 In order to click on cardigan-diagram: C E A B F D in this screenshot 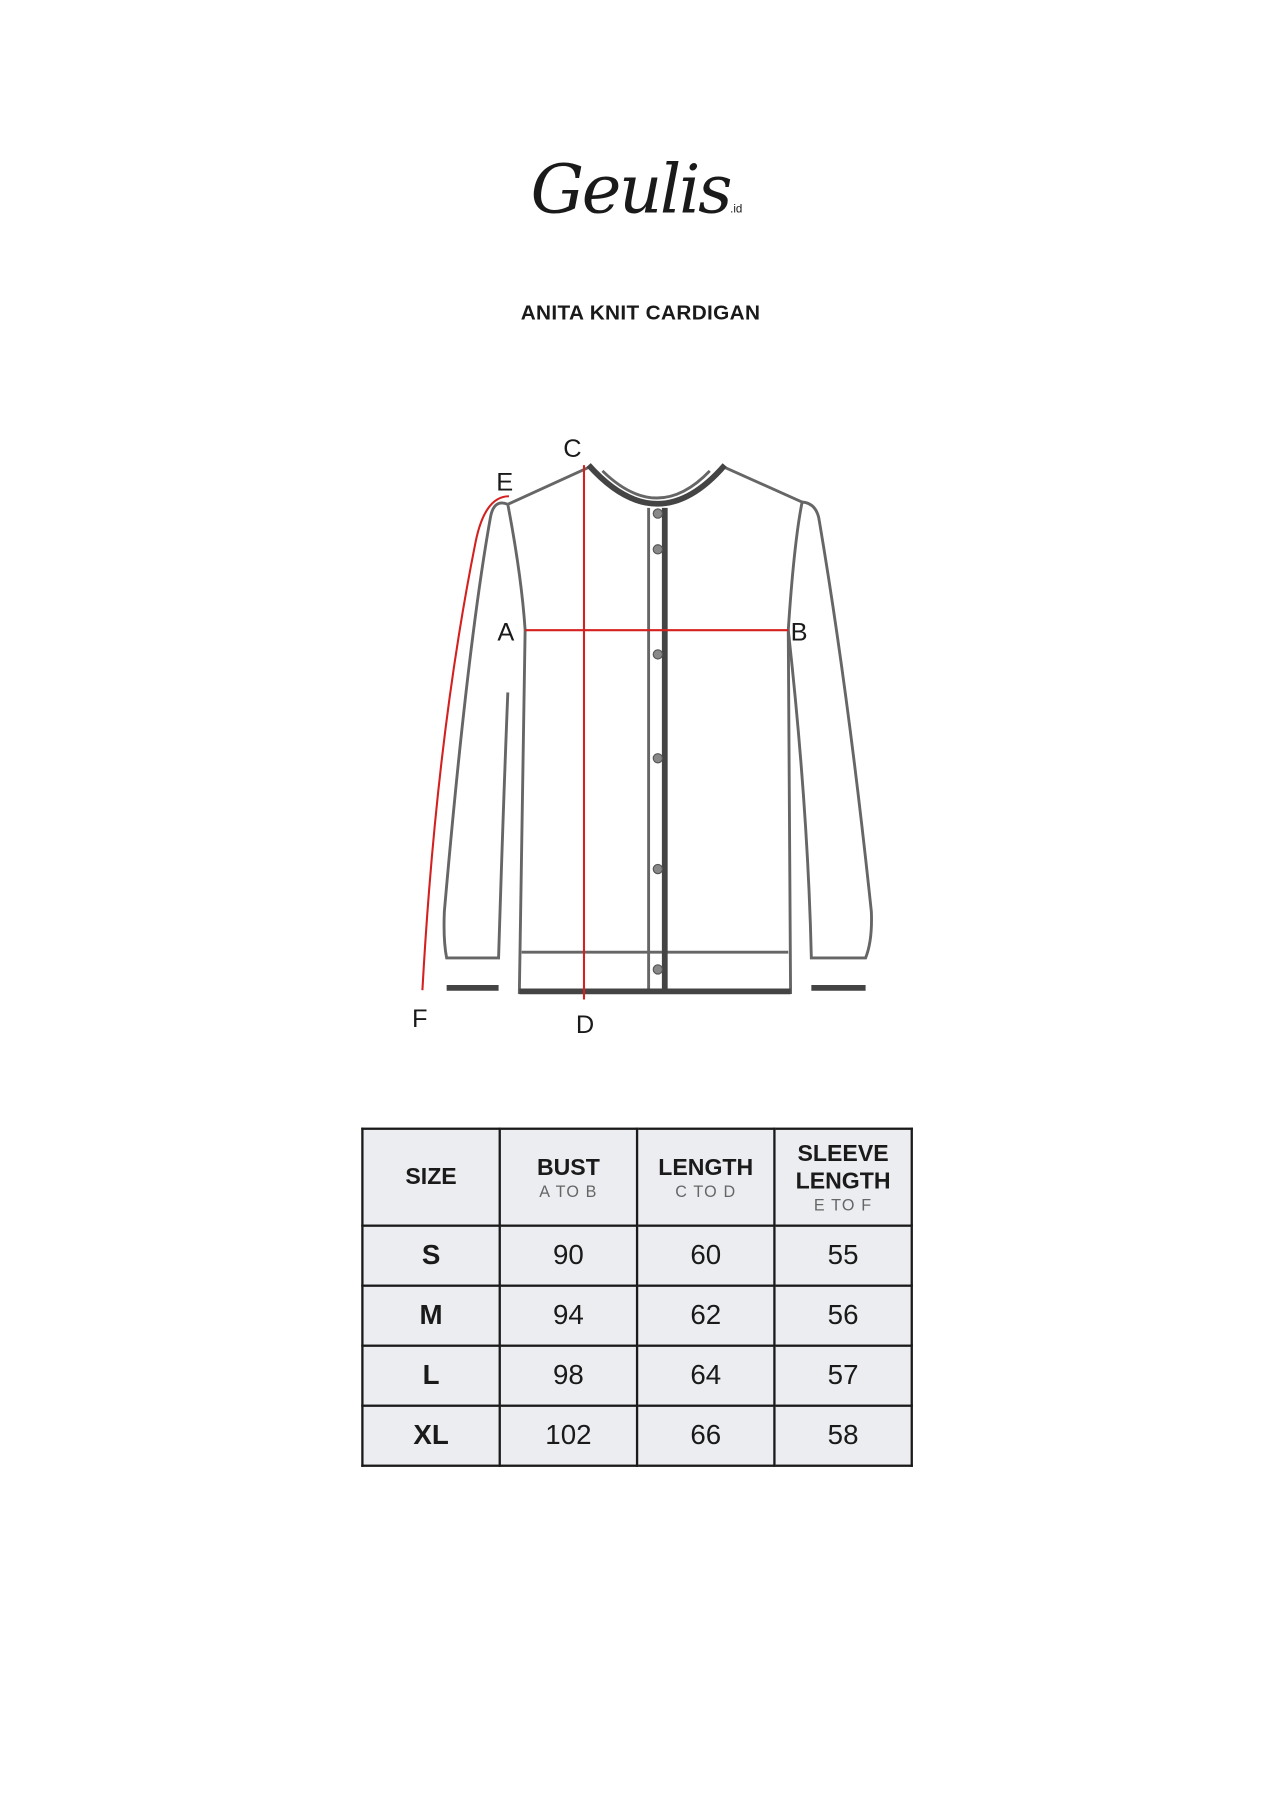, I will do `click(642, 737)`.